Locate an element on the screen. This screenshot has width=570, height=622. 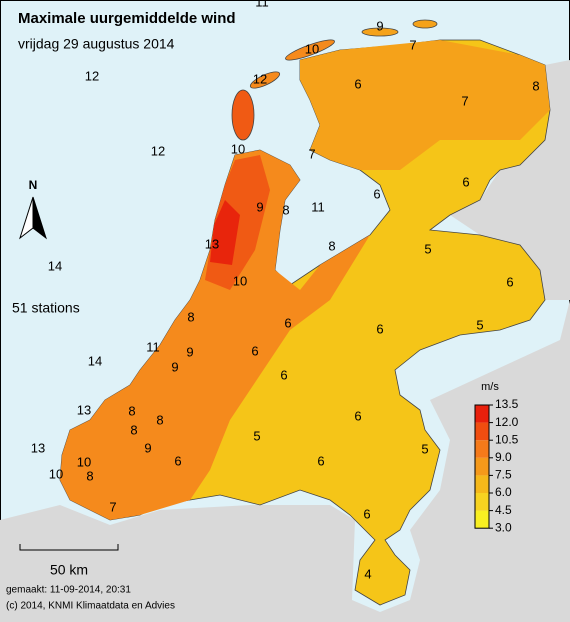
subtitle: vrijdag 29 augustus 2014 is located at coordinates (96, 44).